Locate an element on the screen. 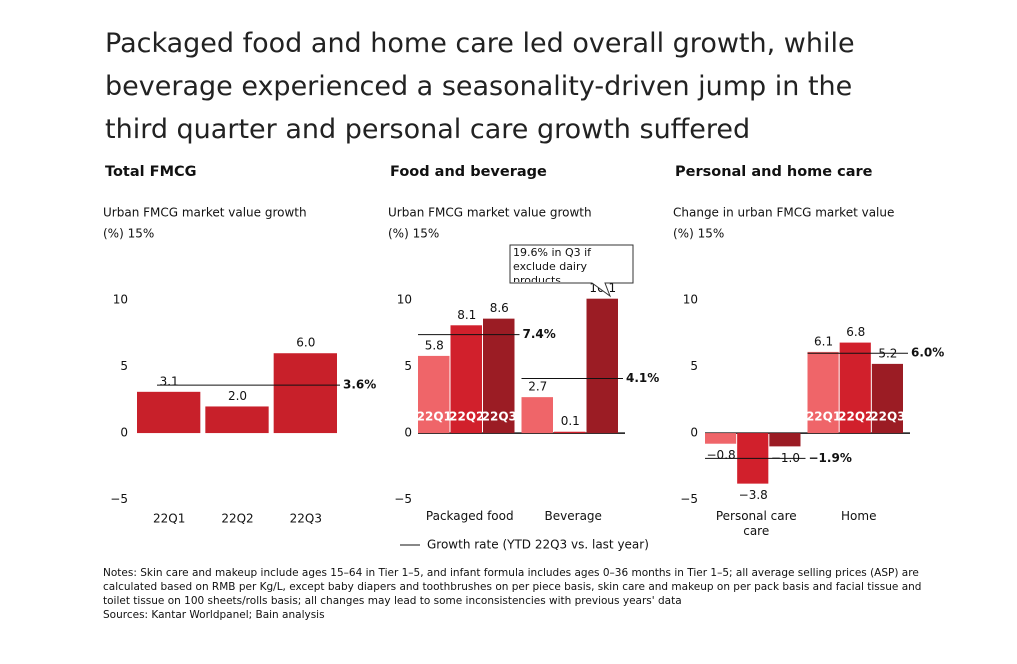 The height and width of the screenshot is (664, 1017). annotation: 19.6% in Q3 if exclude dairy products is located at coordinates (552, 264).